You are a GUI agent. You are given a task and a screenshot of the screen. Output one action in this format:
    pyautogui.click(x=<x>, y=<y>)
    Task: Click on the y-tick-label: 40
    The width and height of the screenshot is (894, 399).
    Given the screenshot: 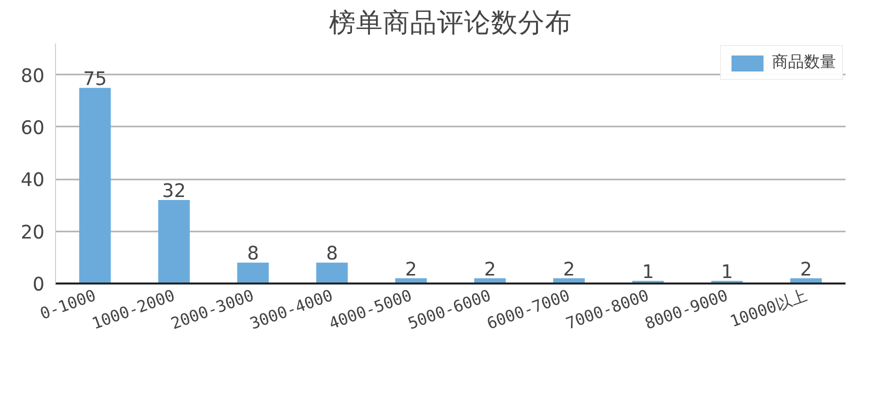 What is the action you would take?
    pyautogui.click(x=32, y=181)
    